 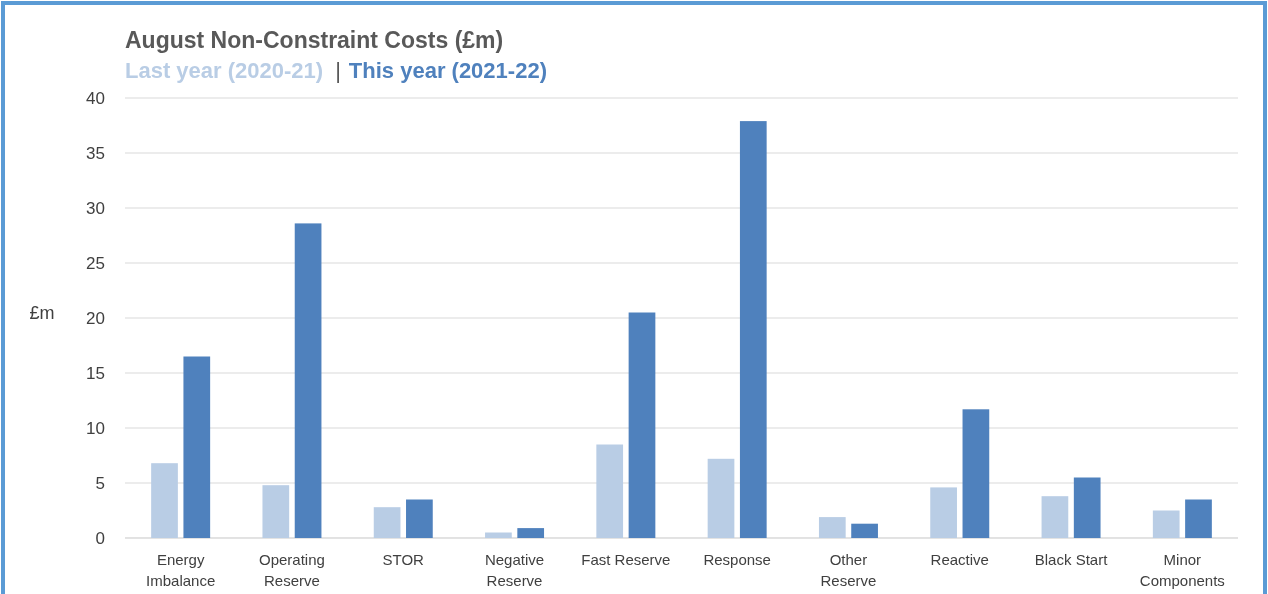 I want to click on y-tick-label: 20, so click(x=95, y=318).